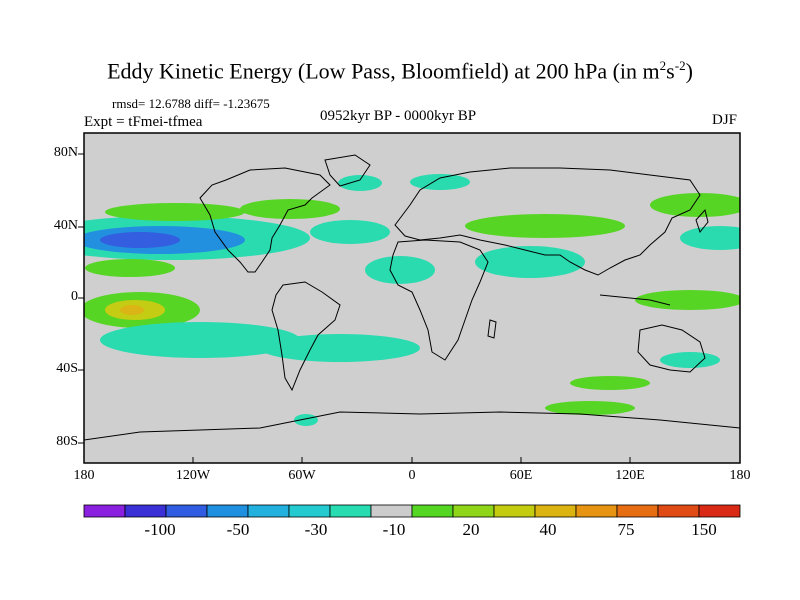 Image resolution: width=800 pixels, height=600 pixels. What do you see at coordinates (610, 383) in the screenshot?
I see `anomaly-indian-ocean-green` at bounding box center [610, 383].